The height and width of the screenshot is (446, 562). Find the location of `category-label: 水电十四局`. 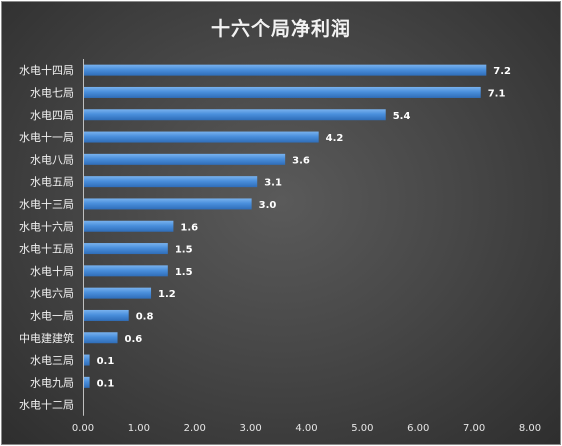

category-label: 水电十四局 is located at coordinates (46, 70).